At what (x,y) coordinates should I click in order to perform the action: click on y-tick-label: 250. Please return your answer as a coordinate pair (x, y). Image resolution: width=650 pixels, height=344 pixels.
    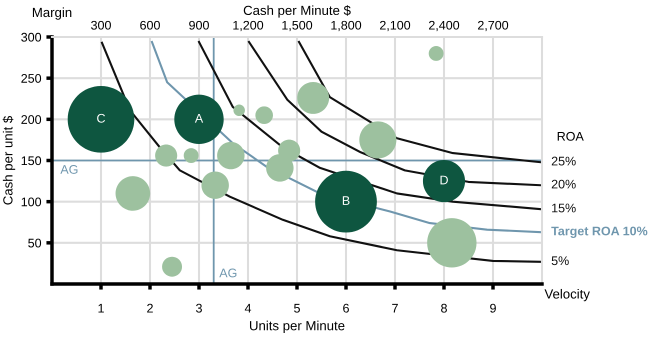
    Looking at the image, I should click on (31, 78).